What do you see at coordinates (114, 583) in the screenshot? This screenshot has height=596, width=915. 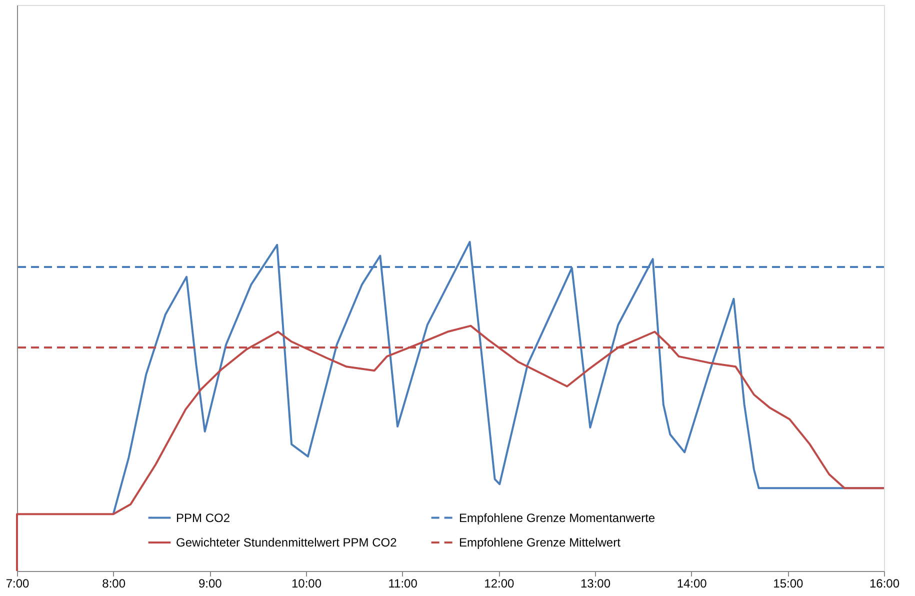 I see `x-tick-label: 8:00` at bounding box center [114, 583].